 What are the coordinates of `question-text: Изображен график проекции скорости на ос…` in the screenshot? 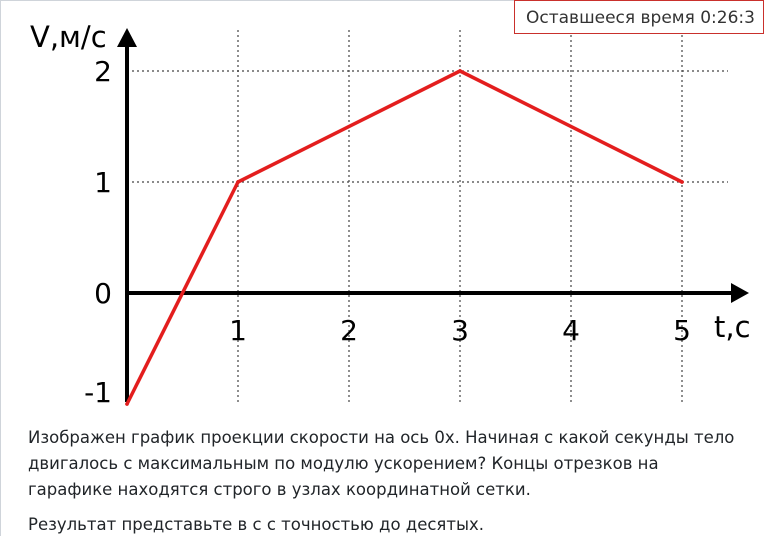 It's located at (381, 463).